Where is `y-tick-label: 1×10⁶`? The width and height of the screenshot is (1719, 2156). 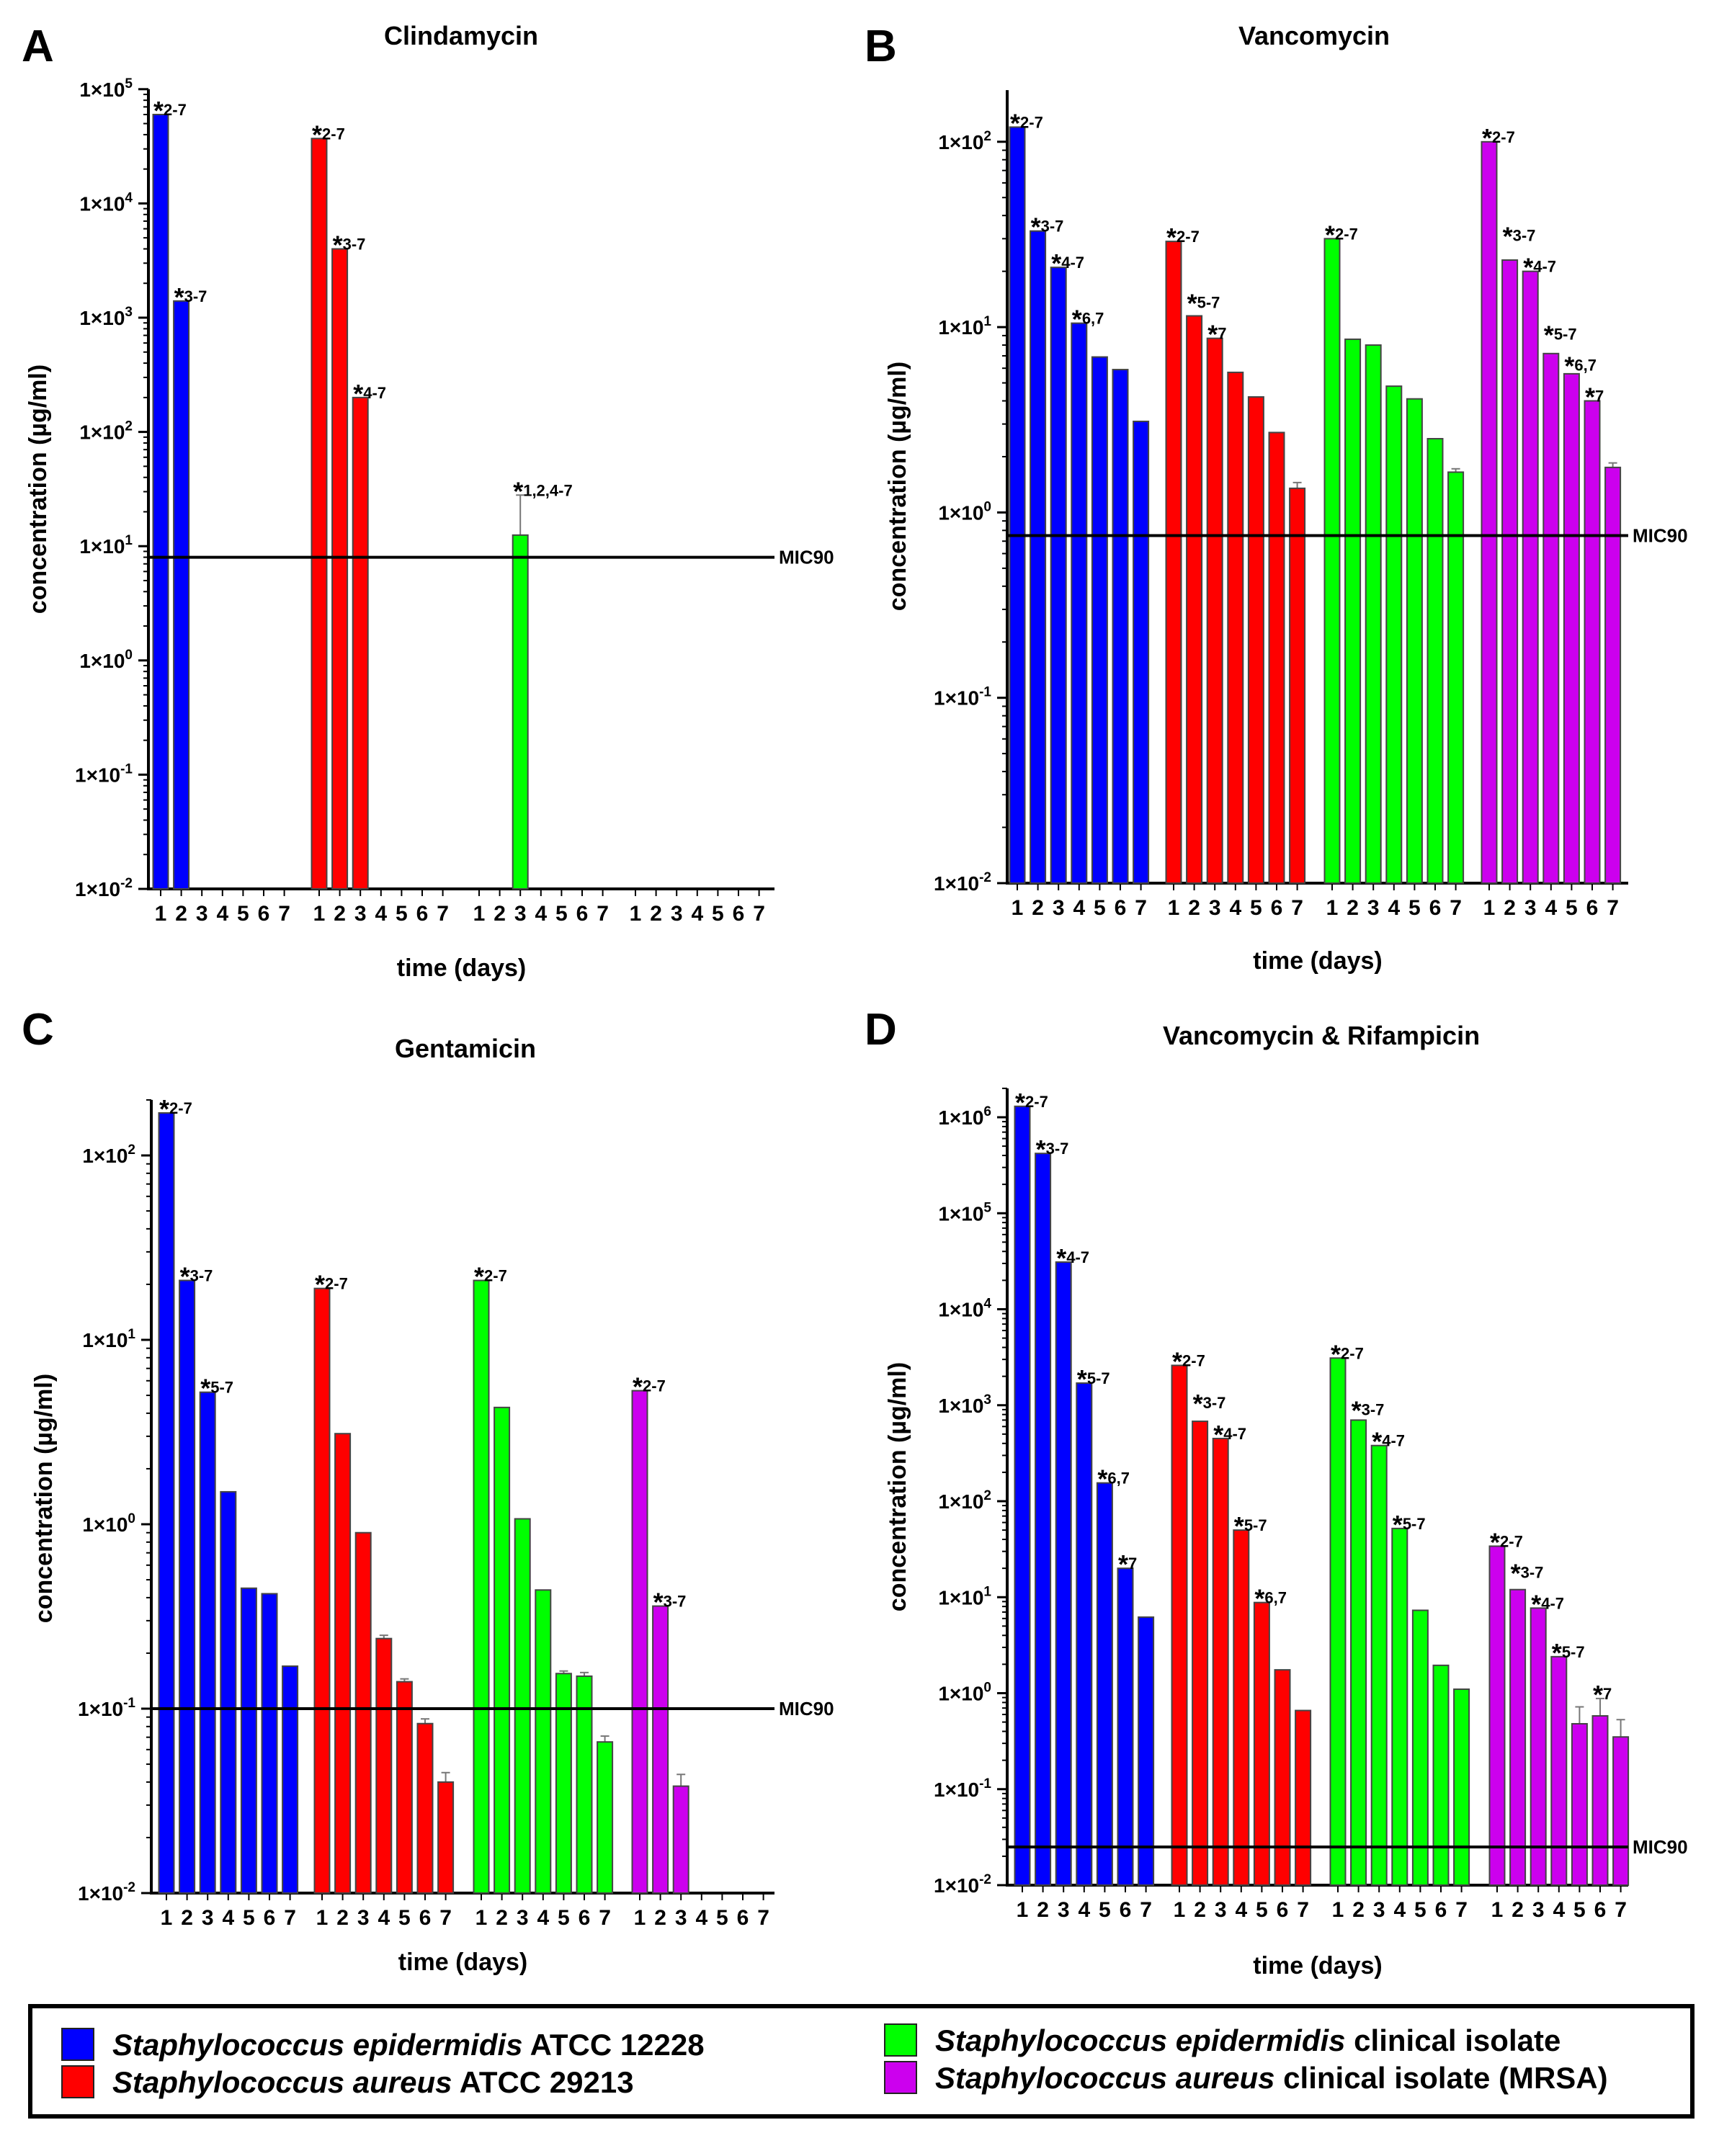 y-tick-label: 1×10⁶ is located at coordinates (965, 1117).